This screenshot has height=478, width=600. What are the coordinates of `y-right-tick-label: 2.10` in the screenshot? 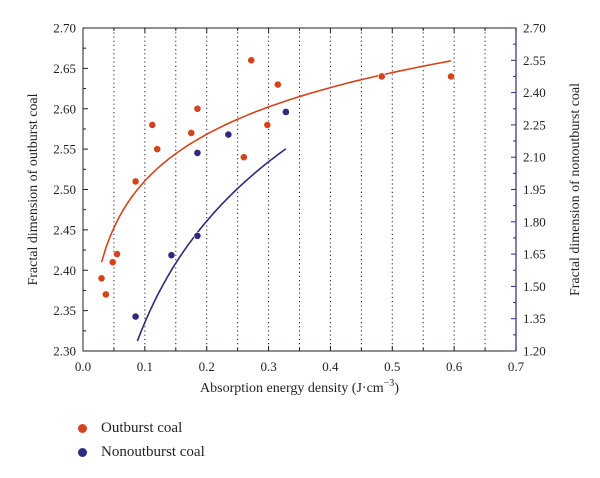 It's located at (534, 157).